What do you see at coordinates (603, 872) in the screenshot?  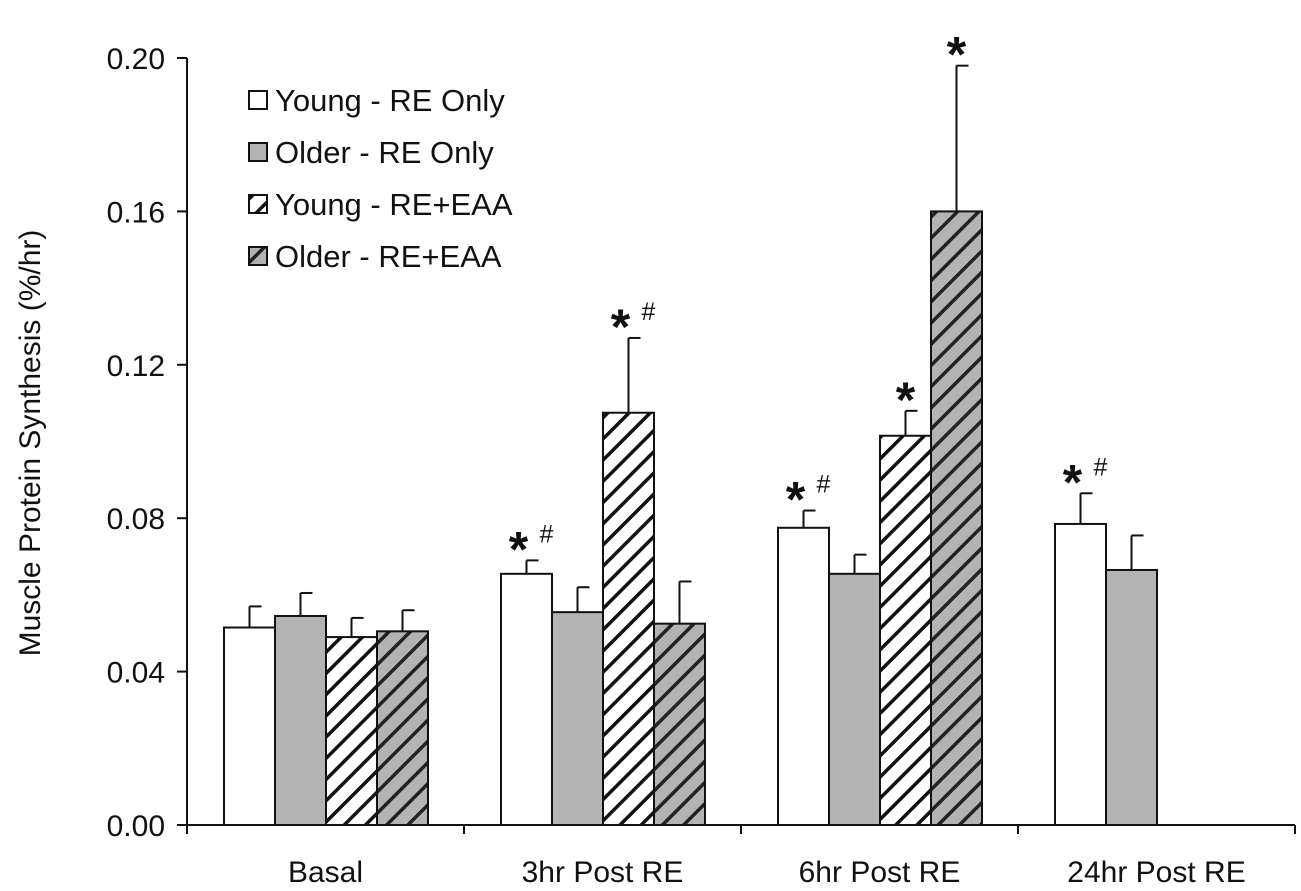 I see `x-category-label: 3hr Post RE` at bounding box center [603, 872].